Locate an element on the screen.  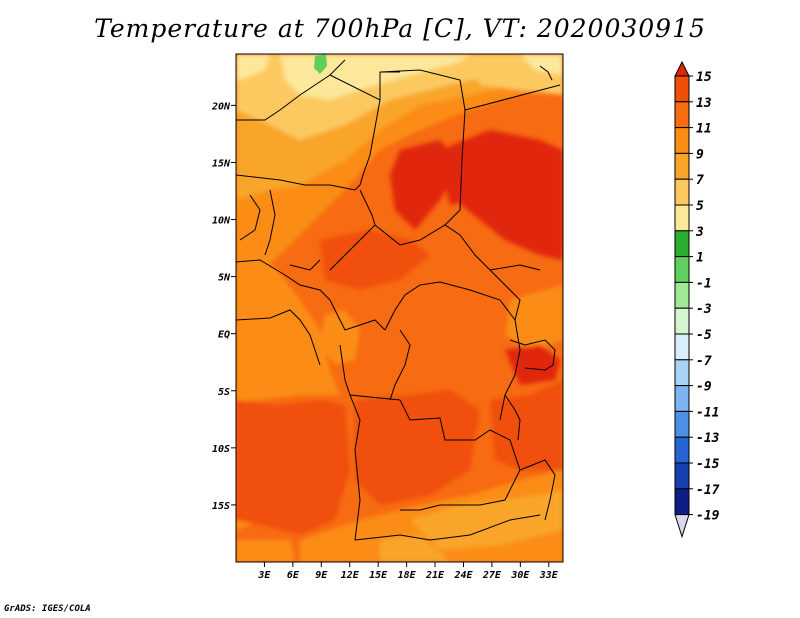
field-zone-7-9-southeast is located at coordinates (486, 520).